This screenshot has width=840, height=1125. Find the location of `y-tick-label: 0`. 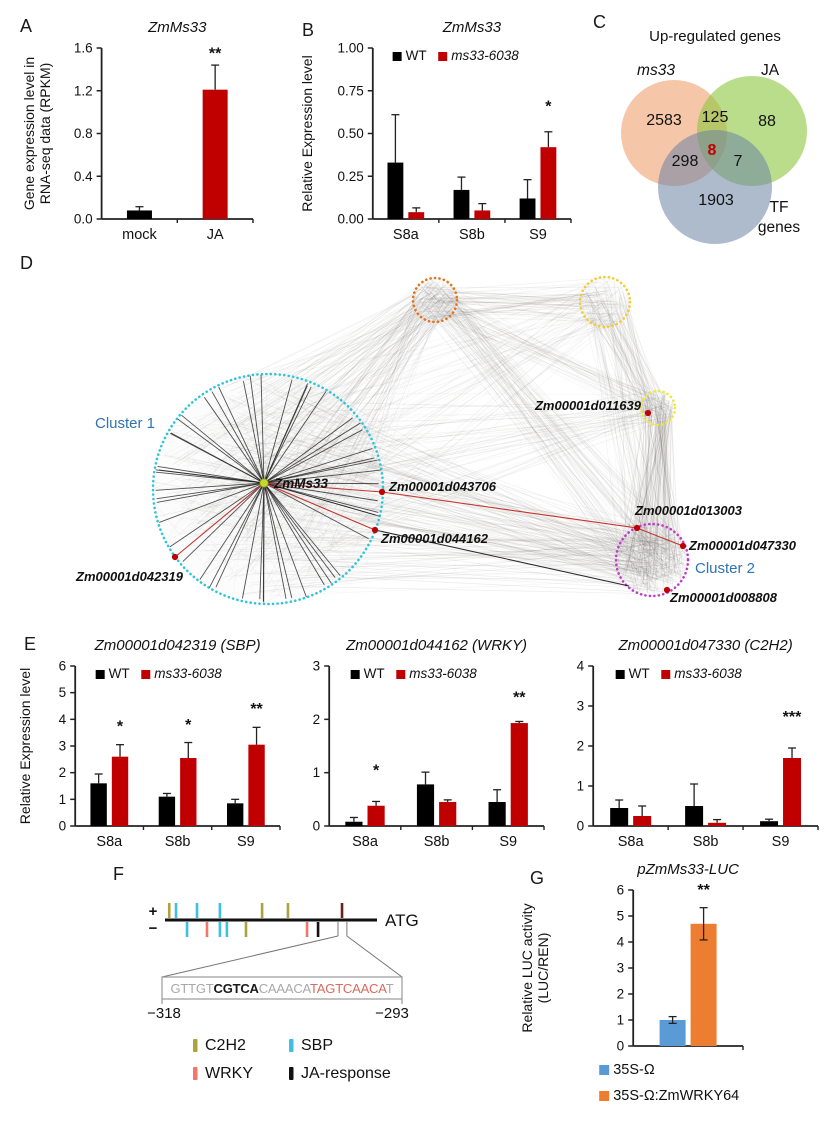

y-tick-label: 0 is located at coordinates (317, 826).